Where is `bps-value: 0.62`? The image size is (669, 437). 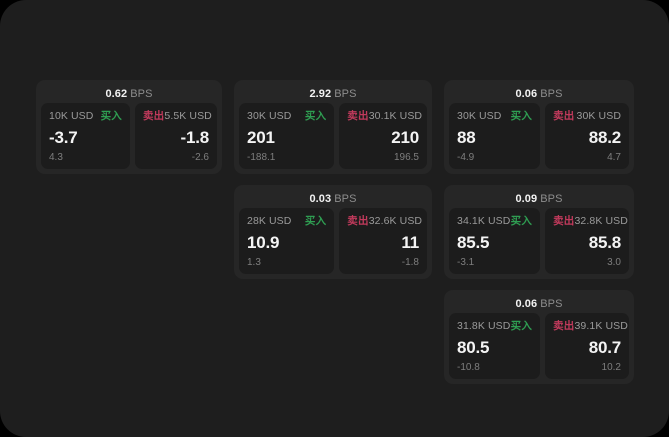 bps-value: 0.62 is located at coordinates (116, 94).